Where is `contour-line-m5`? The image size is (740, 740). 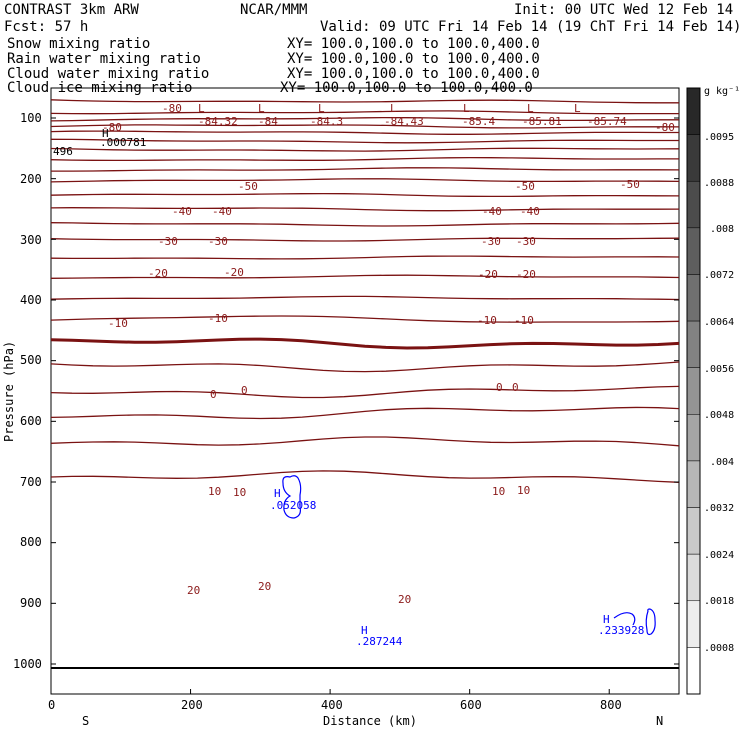
contour-line-m5 is located at coordinates (365, 319).